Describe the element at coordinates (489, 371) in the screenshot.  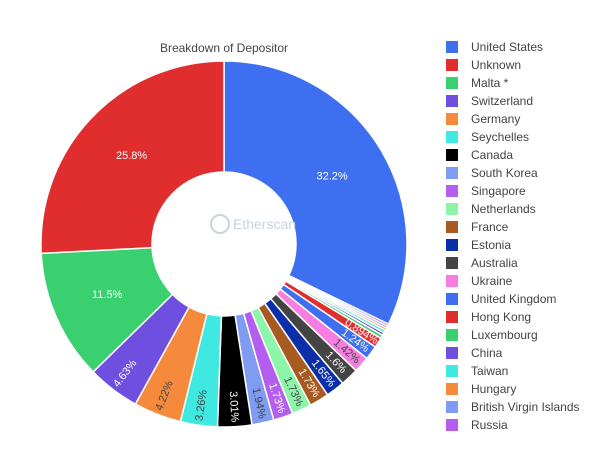
I see `legend-label: Taiwan` at that location.